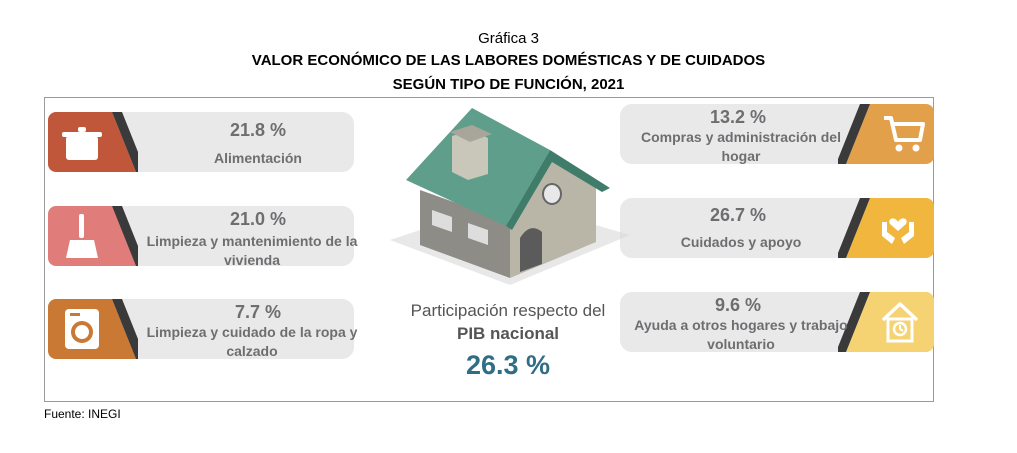 The width and height of the screenshot is (1017, 453). What do you see at coordinates (82, 236) in the screenshot?
I see `broom-icon` at bounding box center [82, 236].